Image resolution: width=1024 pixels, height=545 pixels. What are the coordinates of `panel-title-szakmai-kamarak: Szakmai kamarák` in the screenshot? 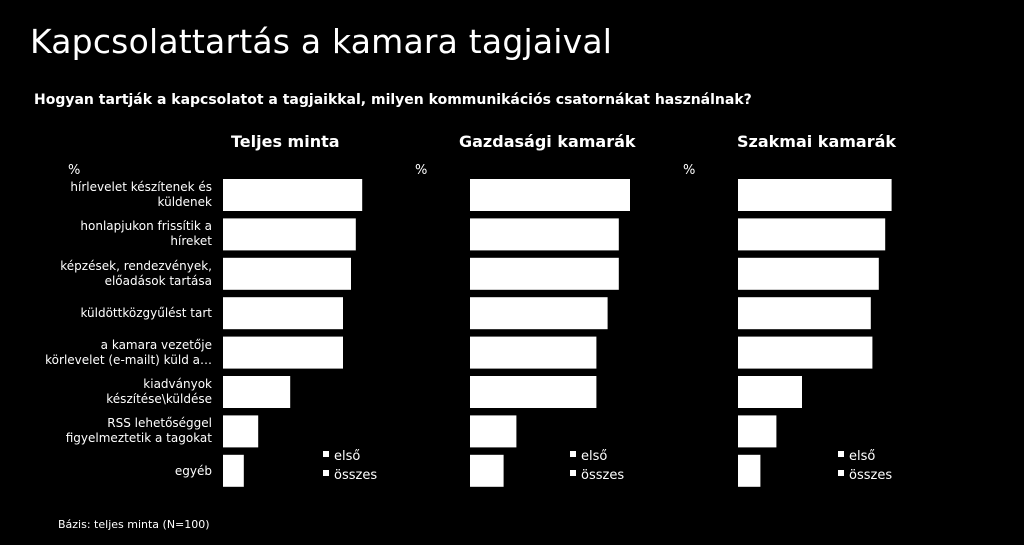 It's located at (817, 141).